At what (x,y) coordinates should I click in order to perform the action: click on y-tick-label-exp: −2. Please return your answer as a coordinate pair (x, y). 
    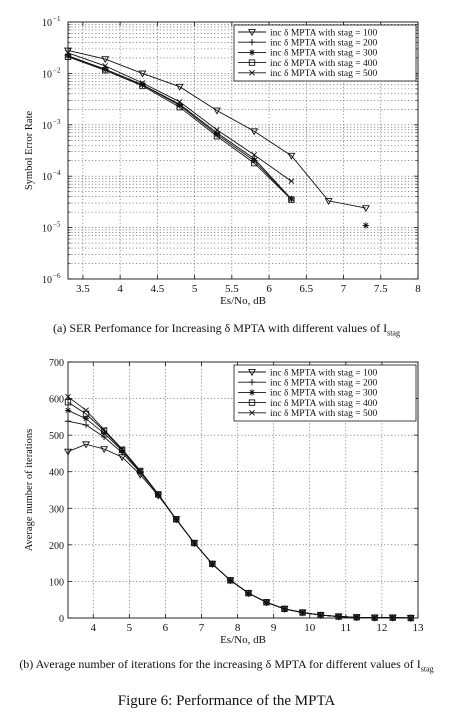
    Looking at the image, I should click on (57, 70).